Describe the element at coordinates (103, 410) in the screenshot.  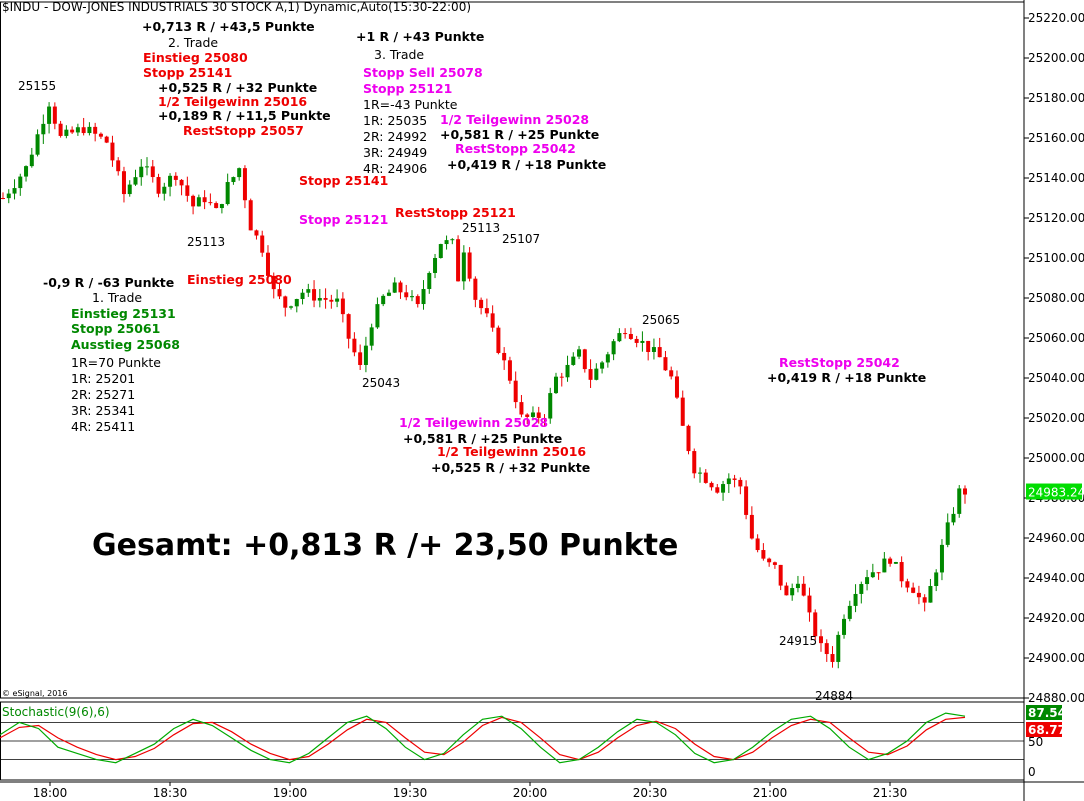
I see `trade1-level3: 3R: 25341` at that location.